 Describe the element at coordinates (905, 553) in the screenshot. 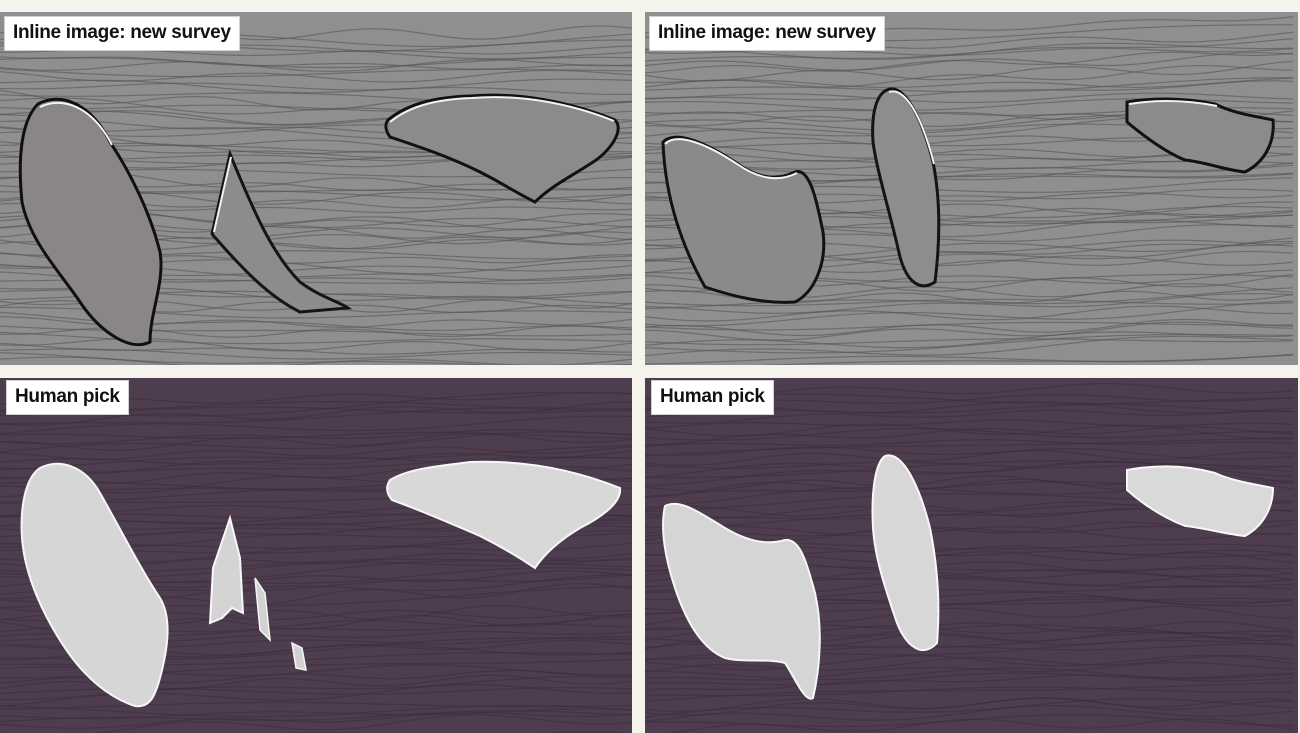

I see `salt-body-middle` at that location.